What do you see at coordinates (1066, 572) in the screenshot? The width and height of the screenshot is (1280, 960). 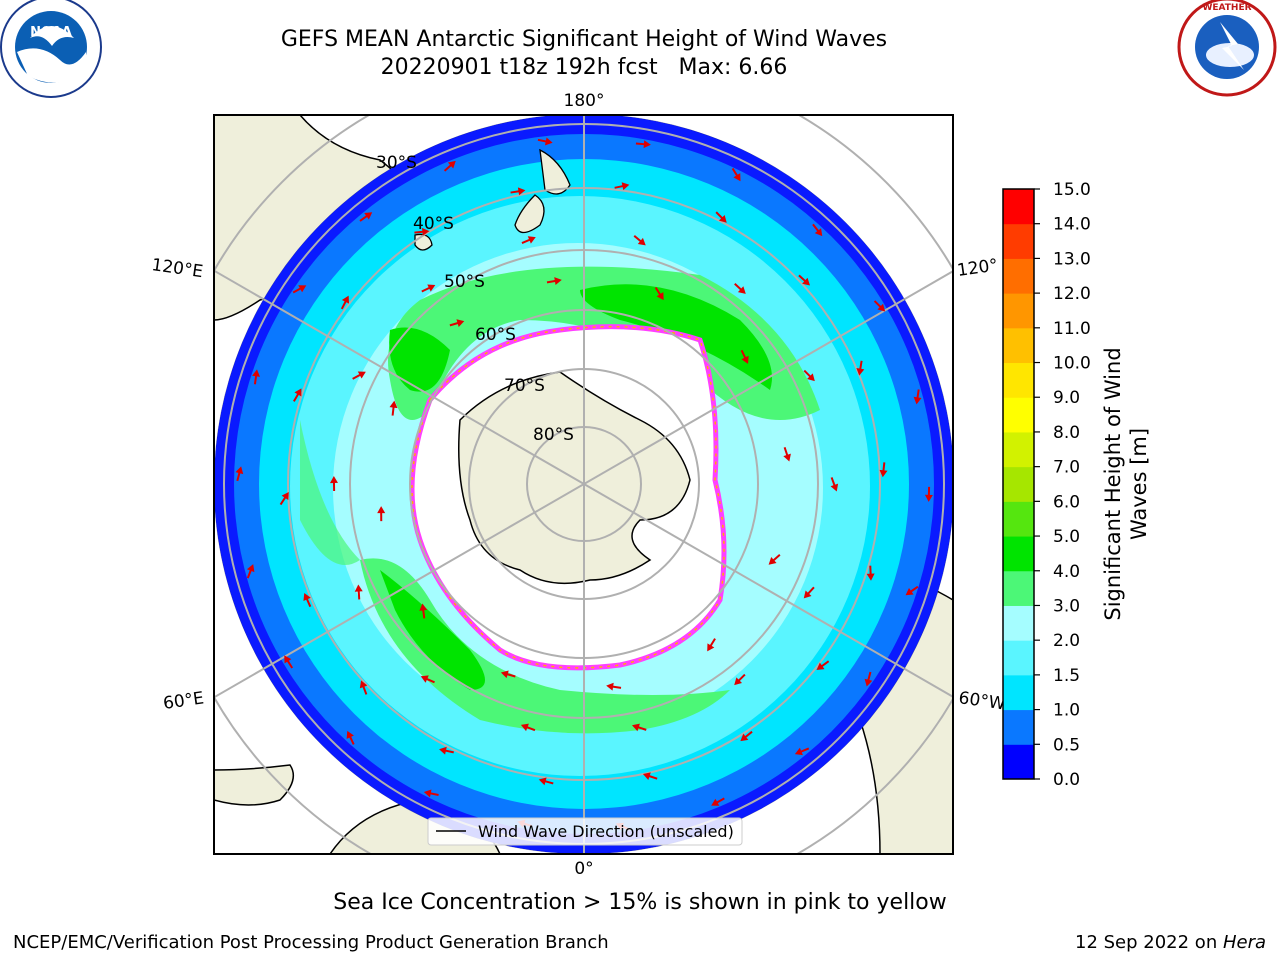 I see `colorbar-tick-label: 4.0` at bounding box center [1066, 572].